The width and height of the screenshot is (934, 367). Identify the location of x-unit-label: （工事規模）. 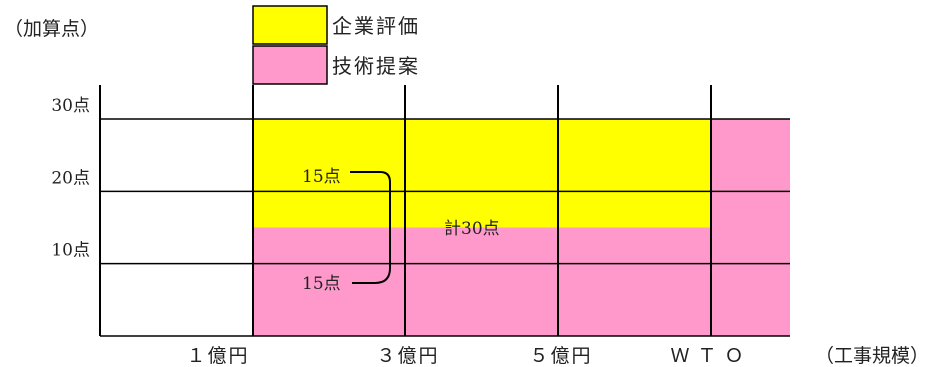
(872, 356).